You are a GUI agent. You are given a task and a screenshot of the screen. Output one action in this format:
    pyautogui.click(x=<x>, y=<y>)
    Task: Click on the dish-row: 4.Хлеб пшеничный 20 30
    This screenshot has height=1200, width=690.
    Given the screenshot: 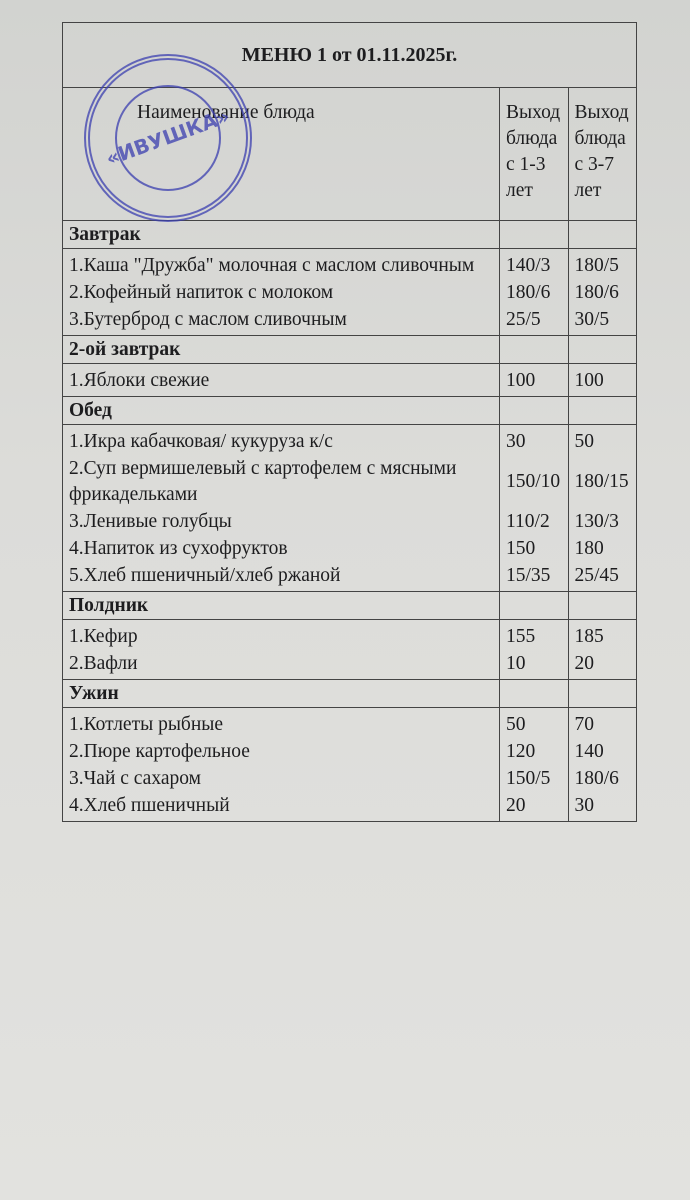 What is the action you would take?
    pyautogui.click(x=349, y=807)
    